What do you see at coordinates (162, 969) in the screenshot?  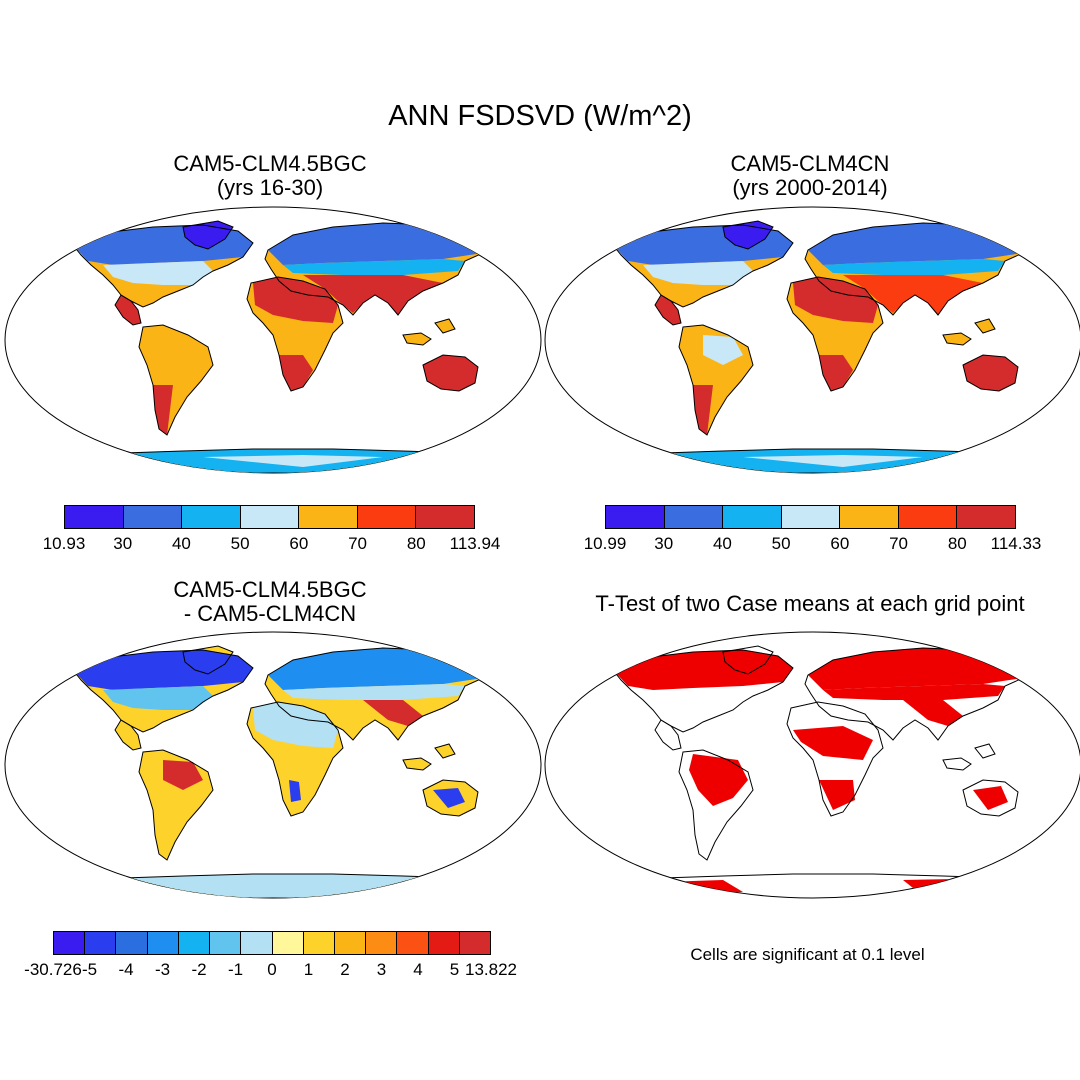 I see `colorbar-tick-label: -3` at bounding box center [162, 969].